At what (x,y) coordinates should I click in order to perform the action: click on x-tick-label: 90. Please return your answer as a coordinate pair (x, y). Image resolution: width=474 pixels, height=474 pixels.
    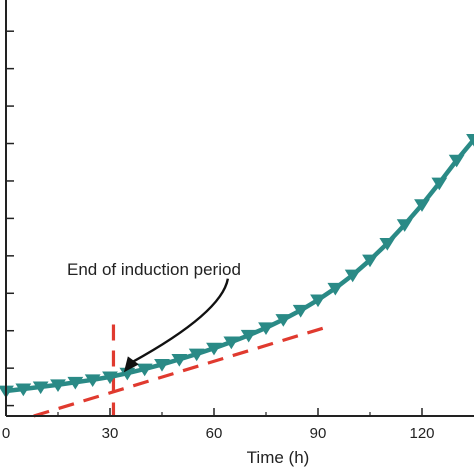
    Looking at the image, I should click on (318, 433).